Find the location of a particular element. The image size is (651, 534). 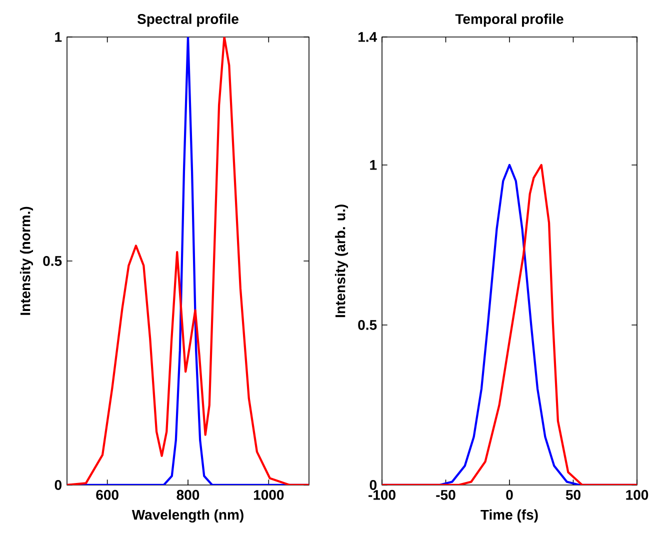

x-tick-label: 800 is located at coordinates (188, 495).